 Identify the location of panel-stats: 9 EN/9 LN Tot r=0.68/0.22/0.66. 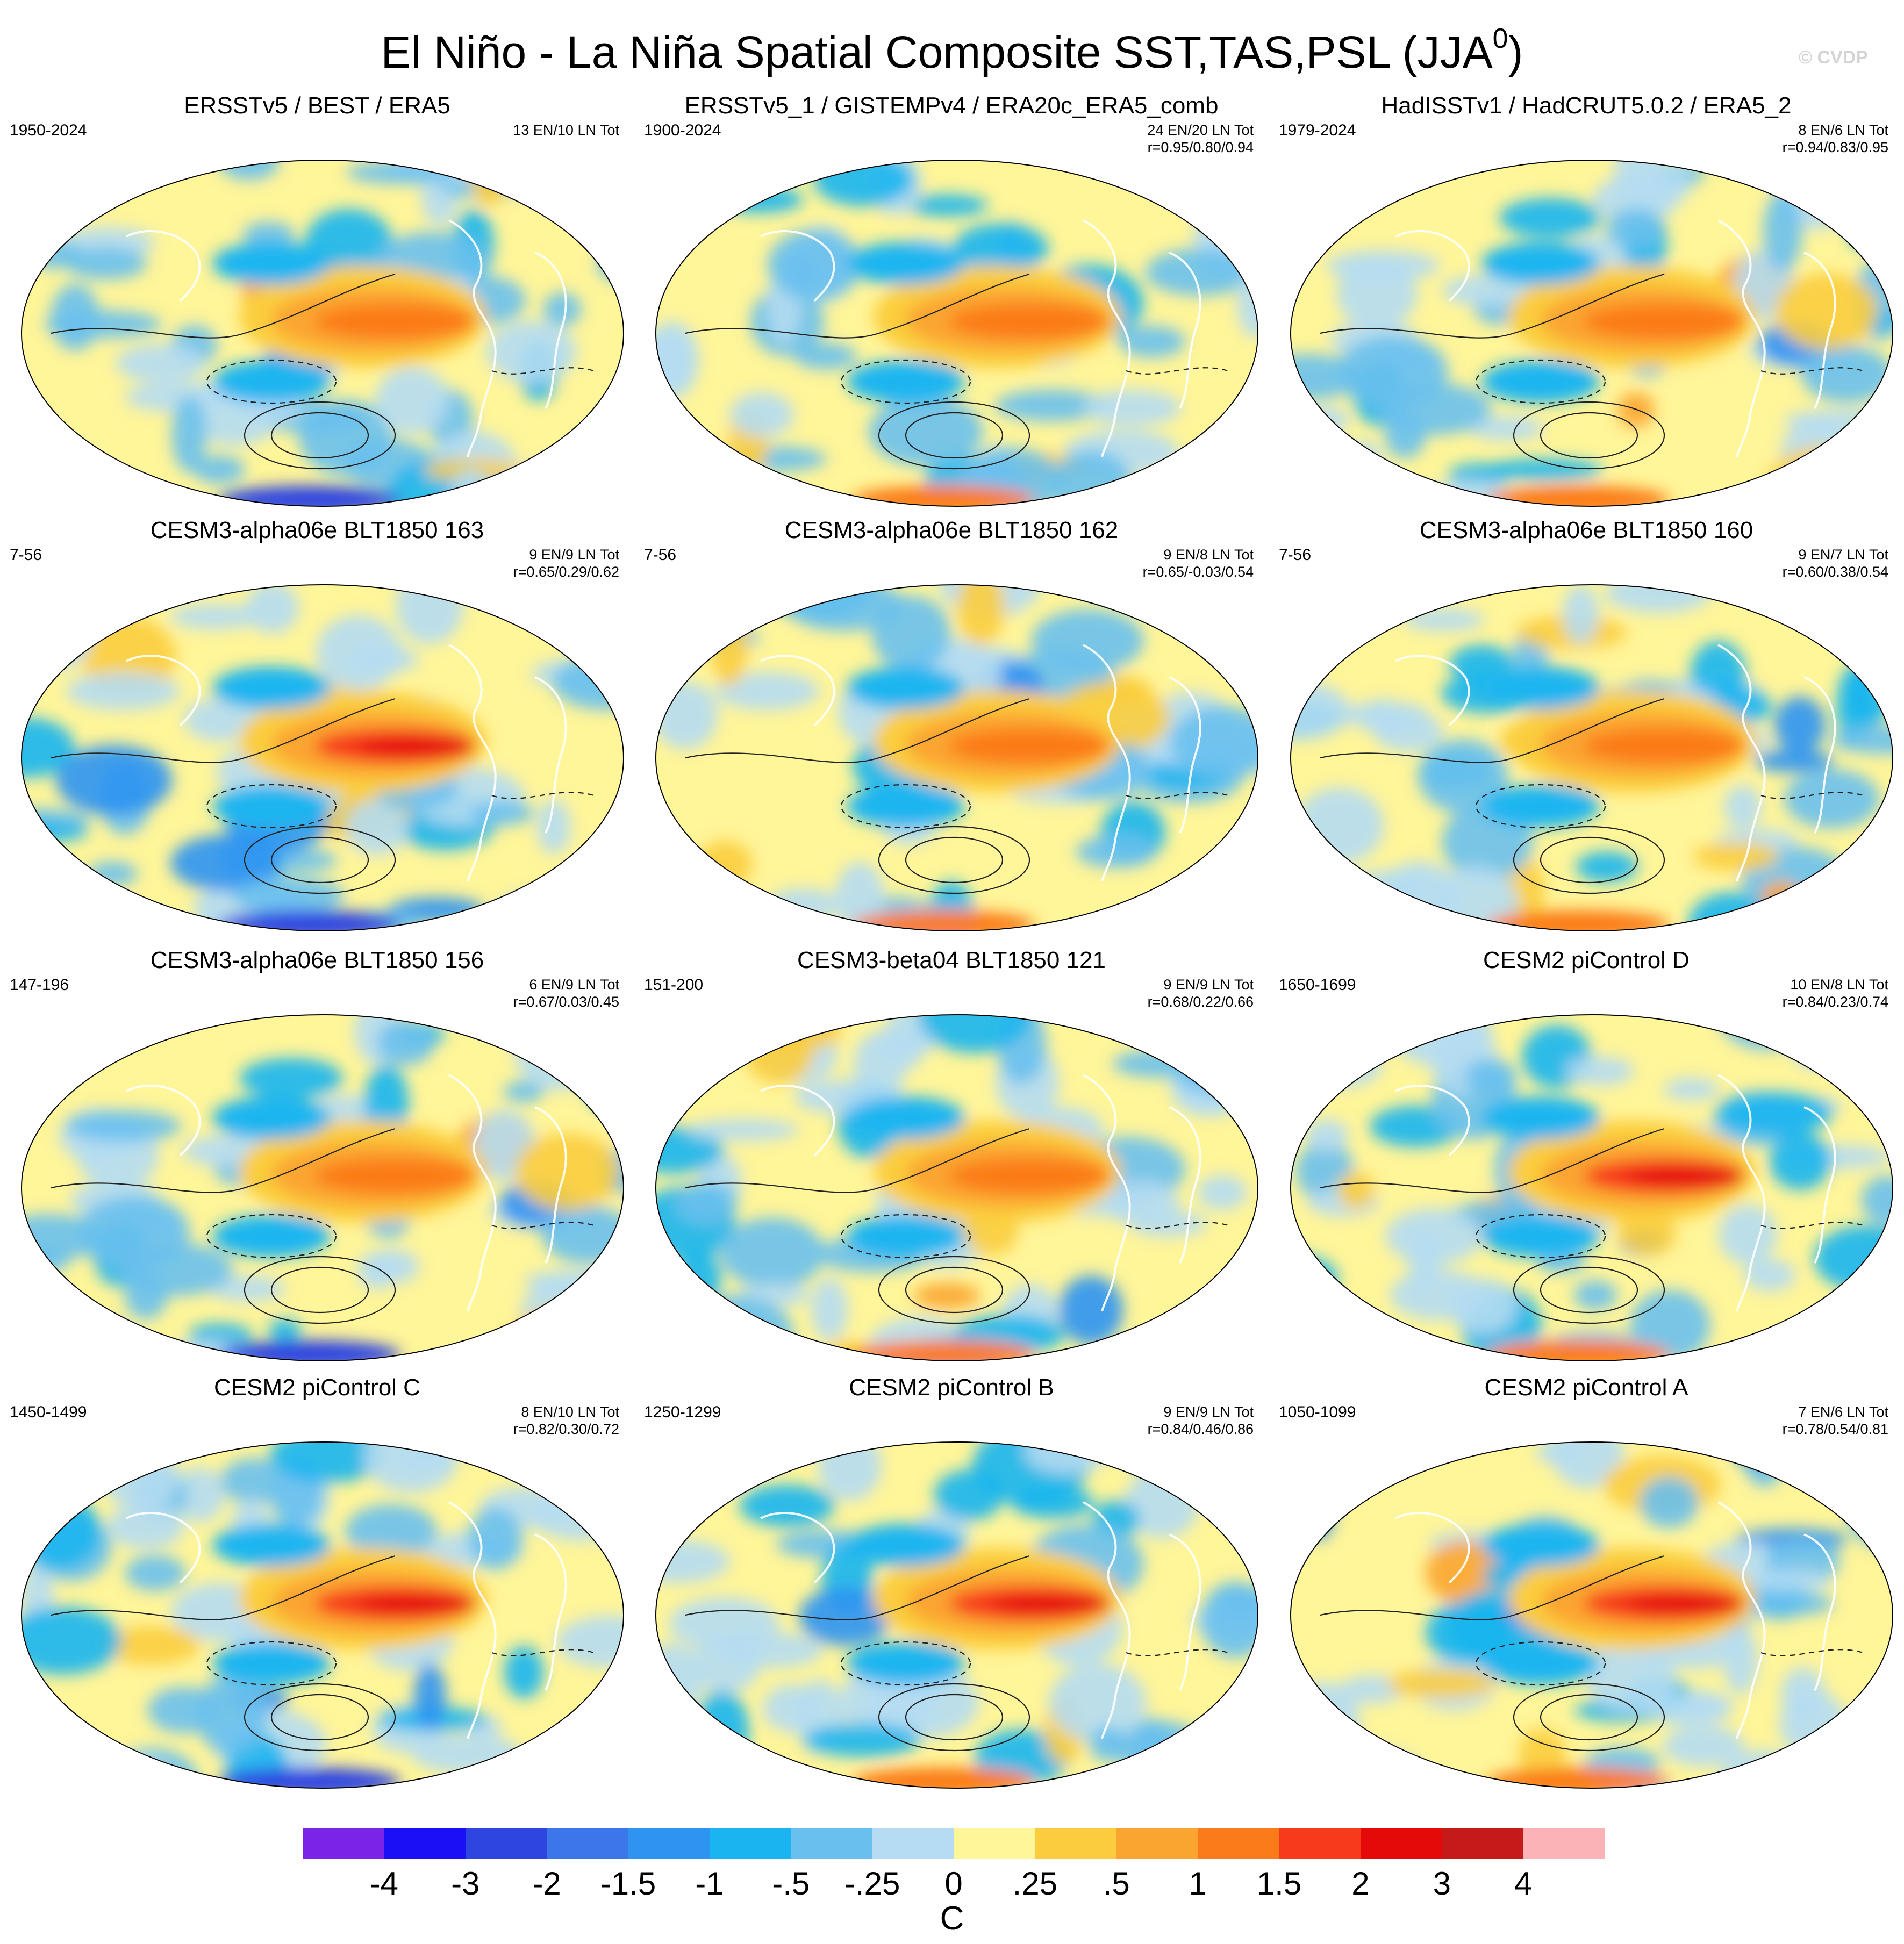
(1201, 993).